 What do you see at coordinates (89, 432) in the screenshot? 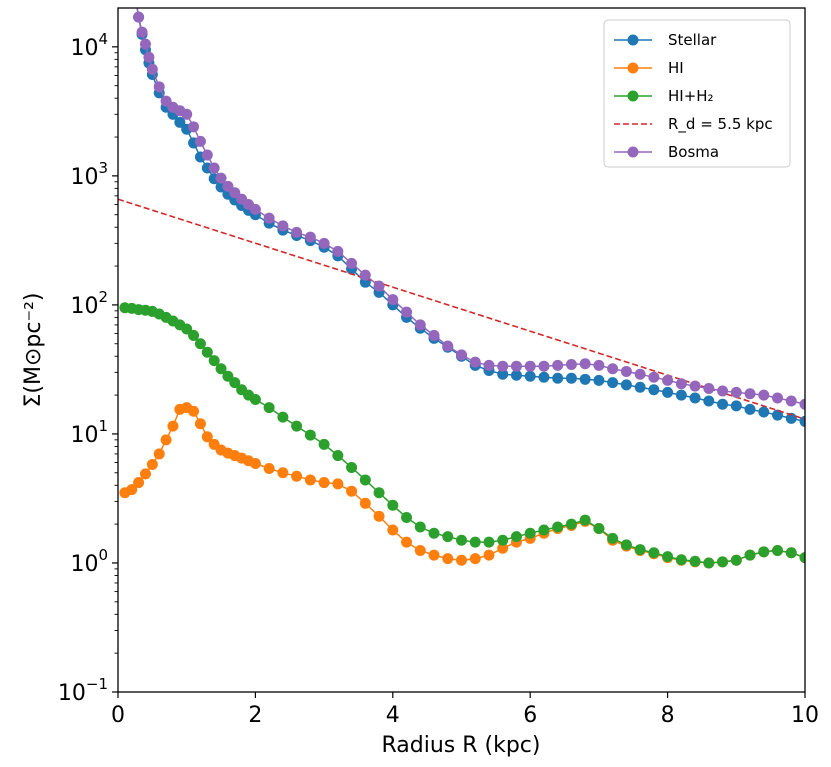
I see `y-tick-label: 10¹` at bounding box center [89, 432].